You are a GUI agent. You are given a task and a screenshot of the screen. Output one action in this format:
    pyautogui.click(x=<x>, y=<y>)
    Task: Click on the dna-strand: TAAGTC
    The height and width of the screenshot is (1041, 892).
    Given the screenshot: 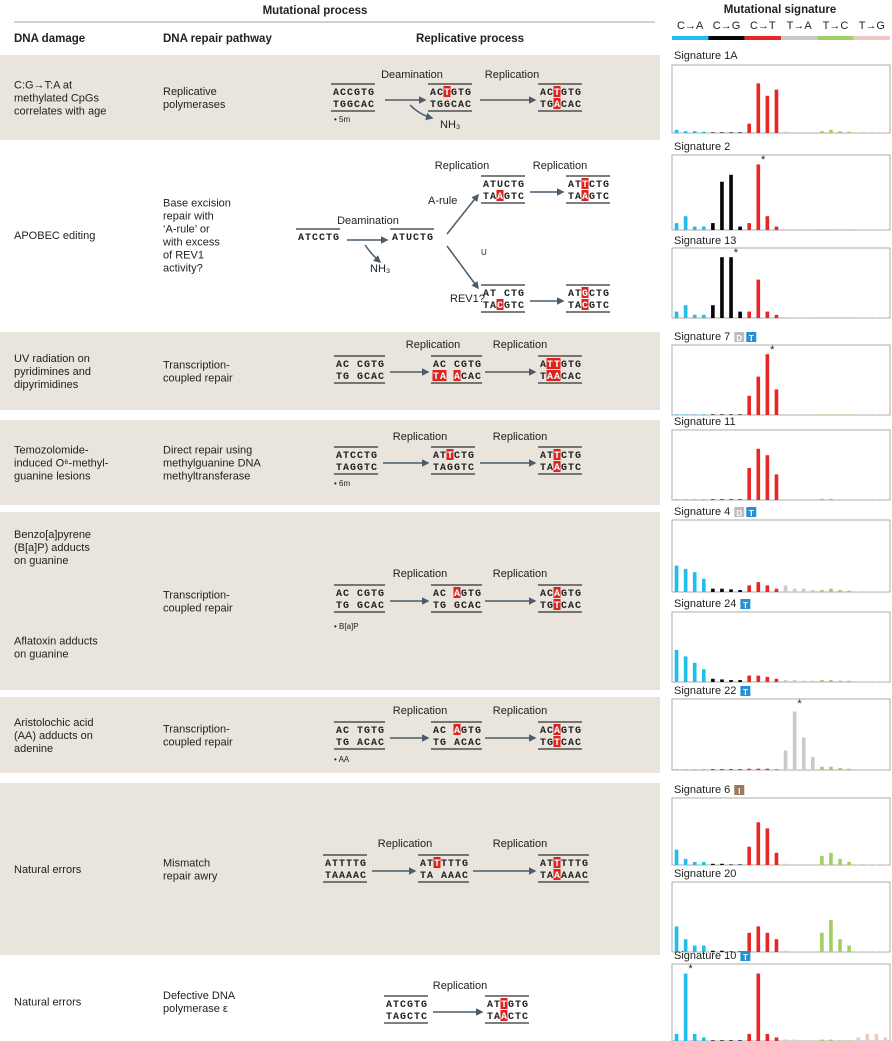 What is the action you would take?
    pyautogui.click(x=561, y=468)
    